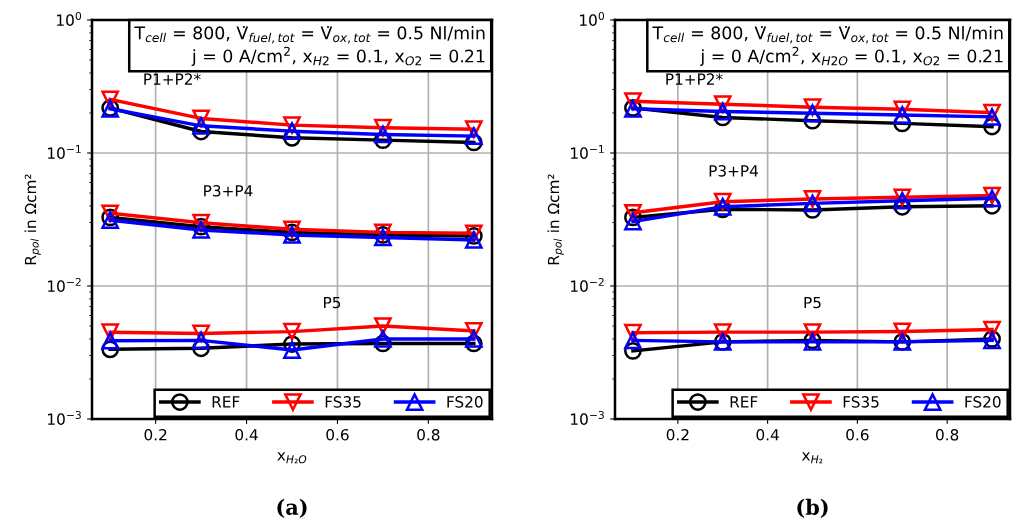  I want to click on text: (b), so click(812, 508).